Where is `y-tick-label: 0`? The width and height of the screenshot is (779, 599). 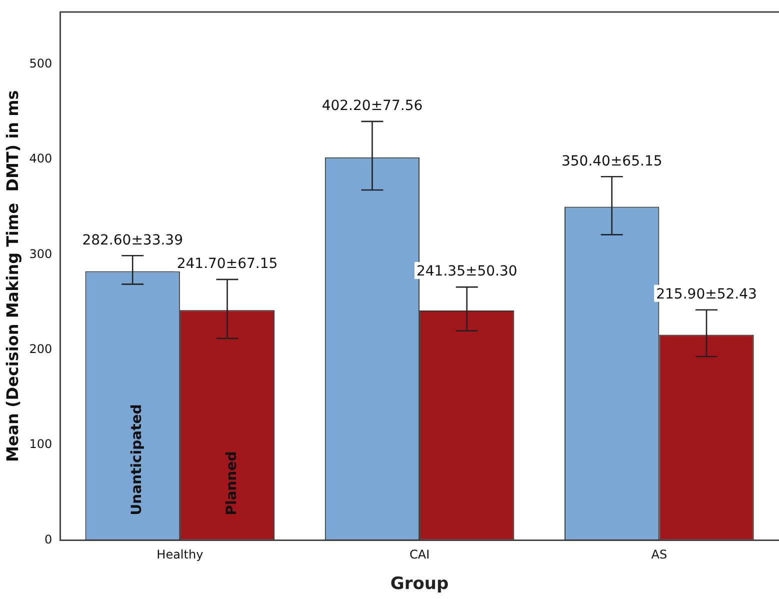
y-tick-label: 0 is located at coordinates (48, 539).